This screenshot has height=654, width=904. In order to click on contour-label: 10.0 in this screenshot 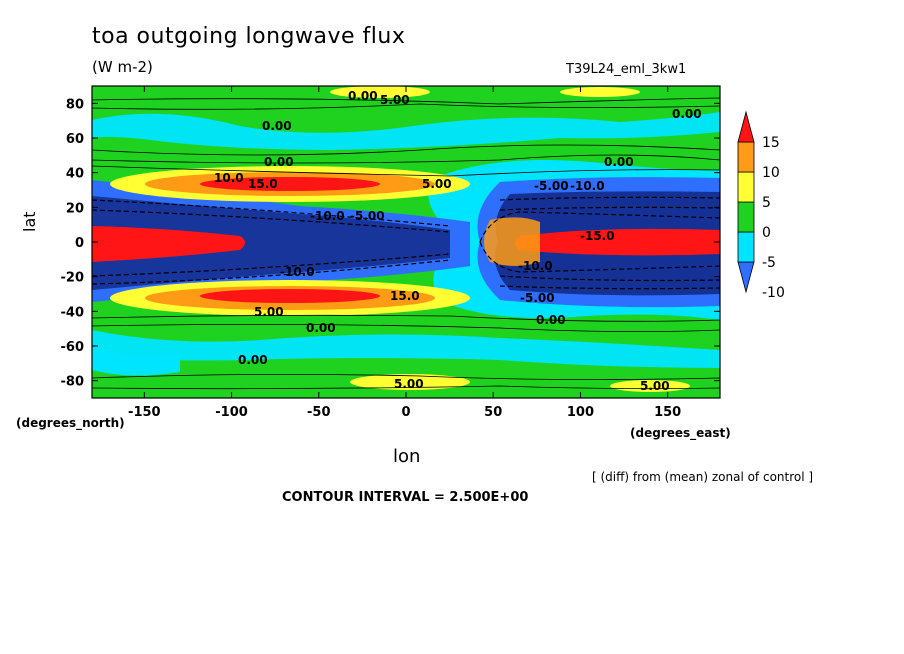, I will do `click(229, 178)`.